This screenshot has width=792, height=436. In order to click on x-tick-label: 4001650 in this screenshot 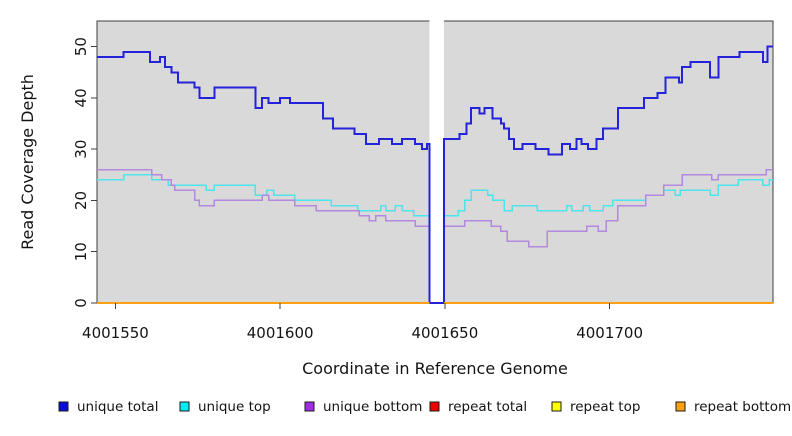, I will do `click(444, 333)`.